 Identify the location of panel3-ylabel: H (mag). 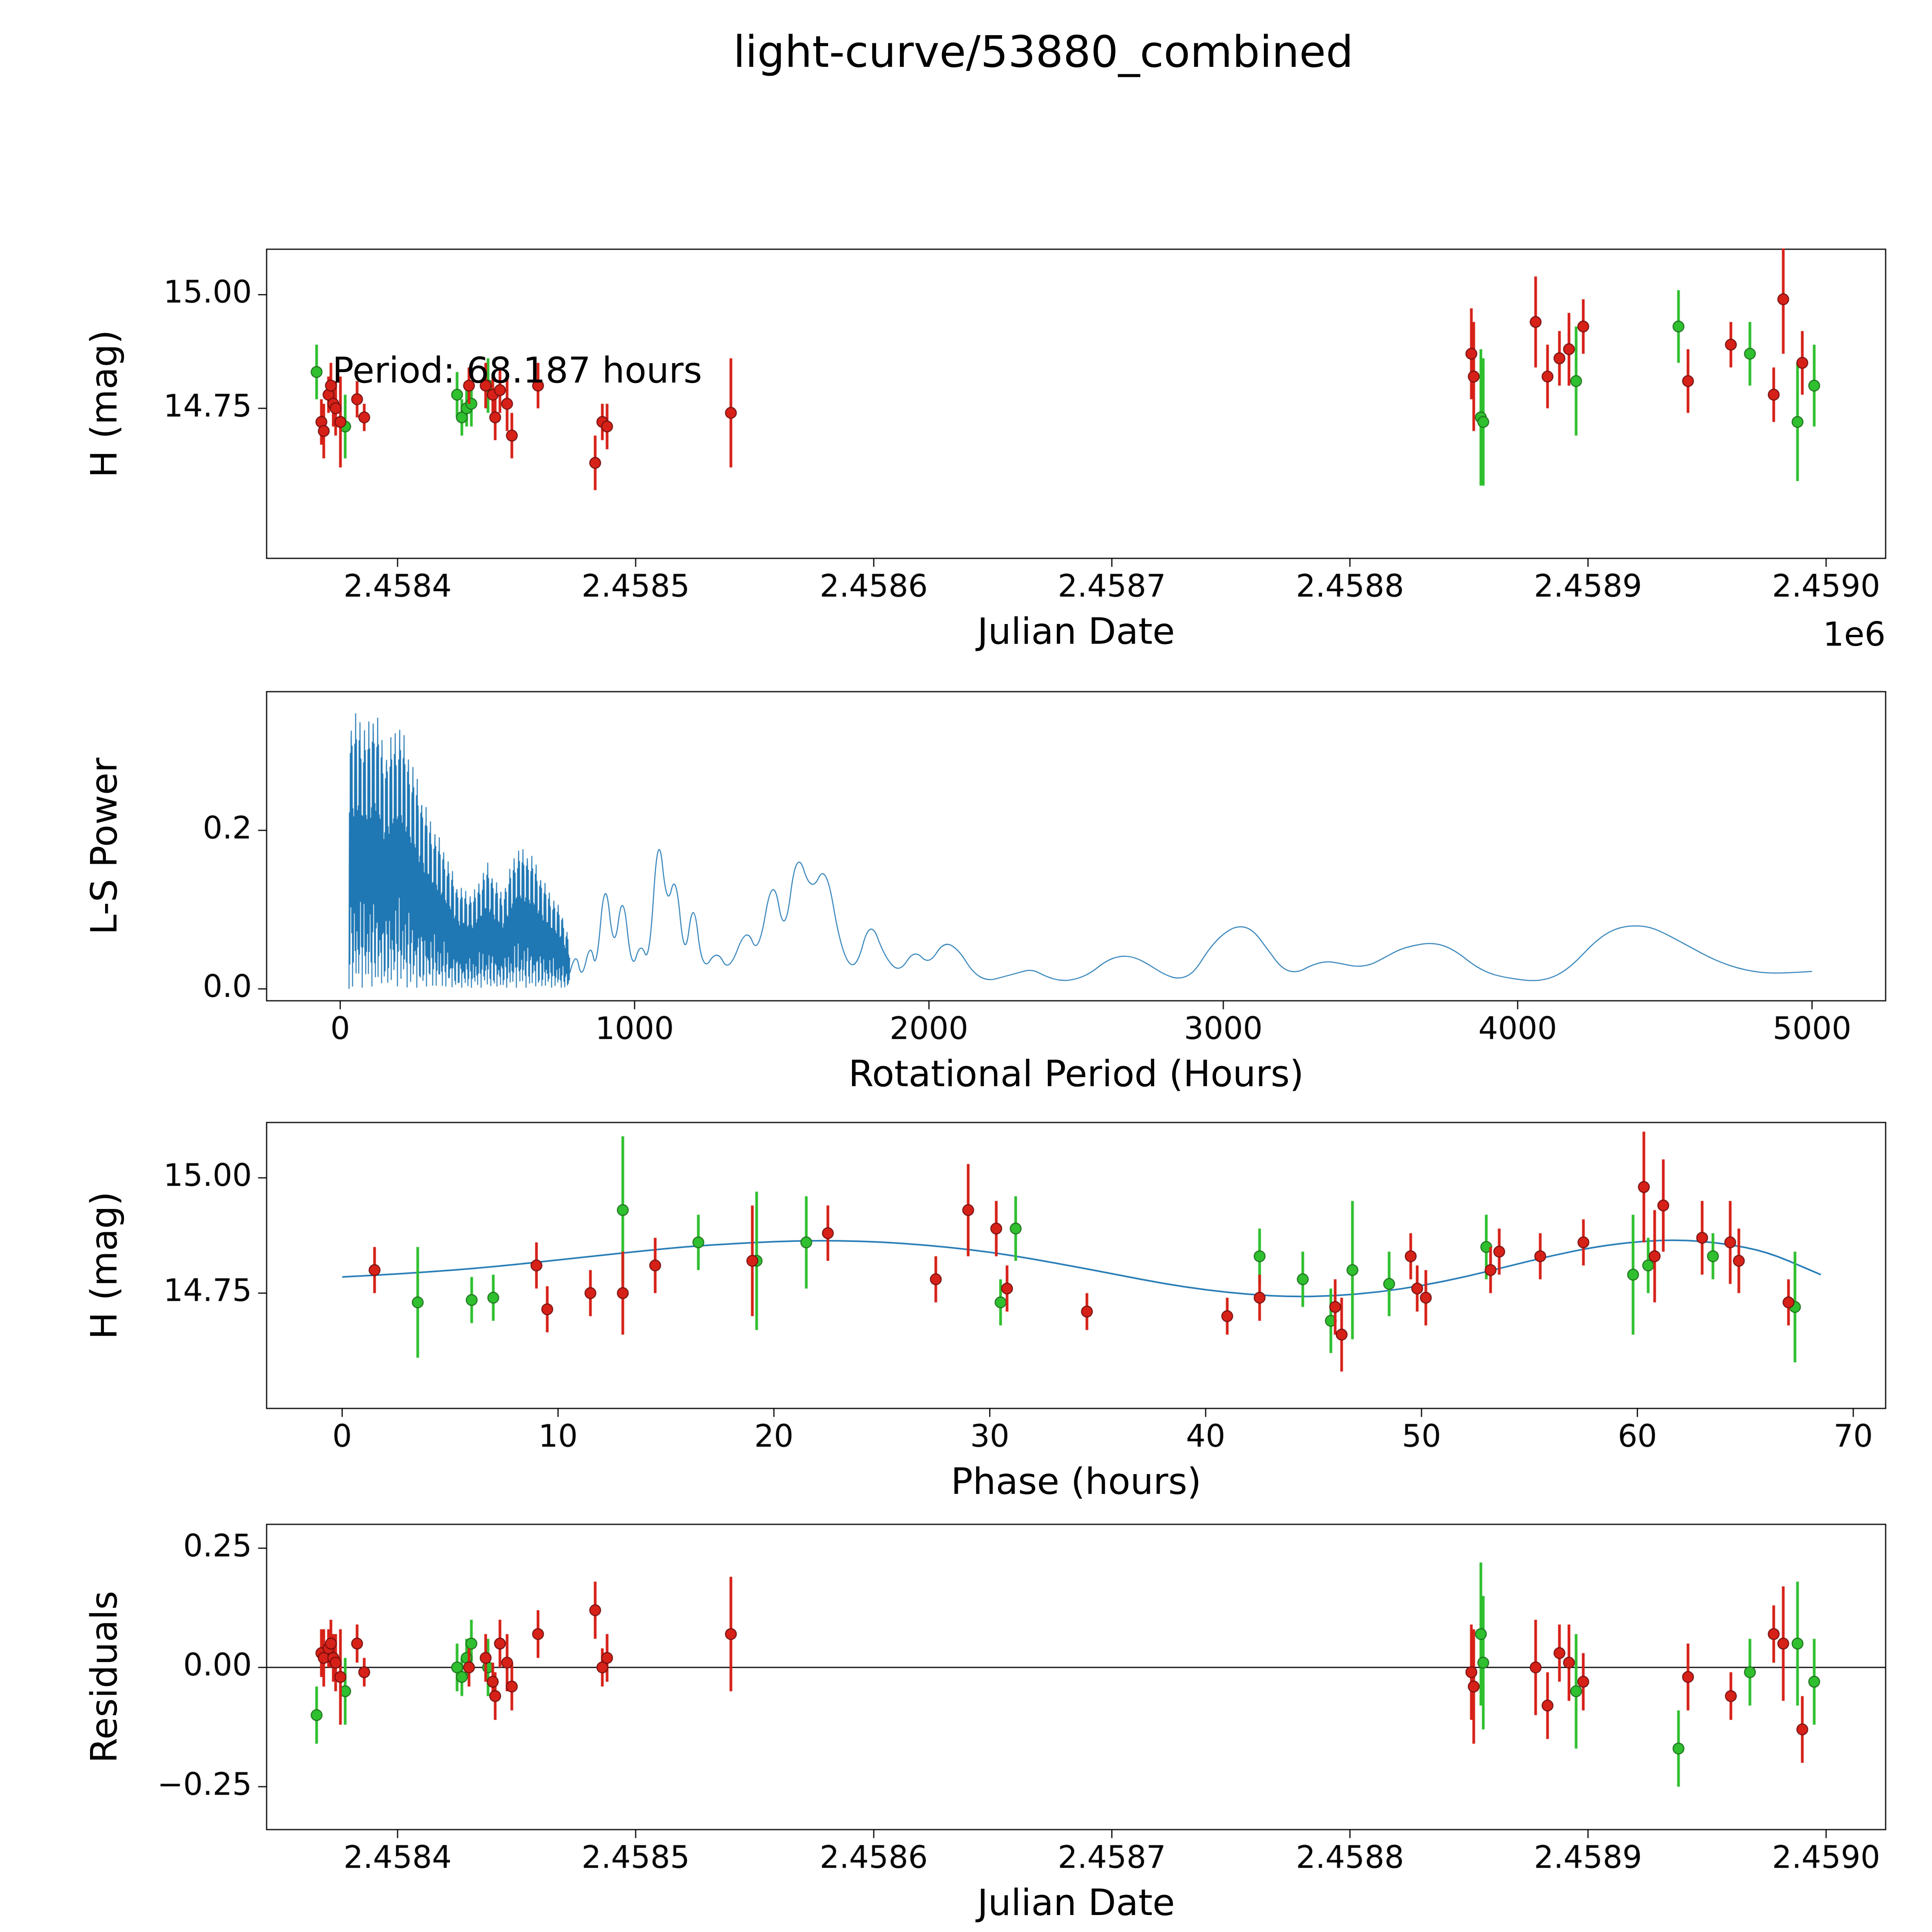
(104, 1265).